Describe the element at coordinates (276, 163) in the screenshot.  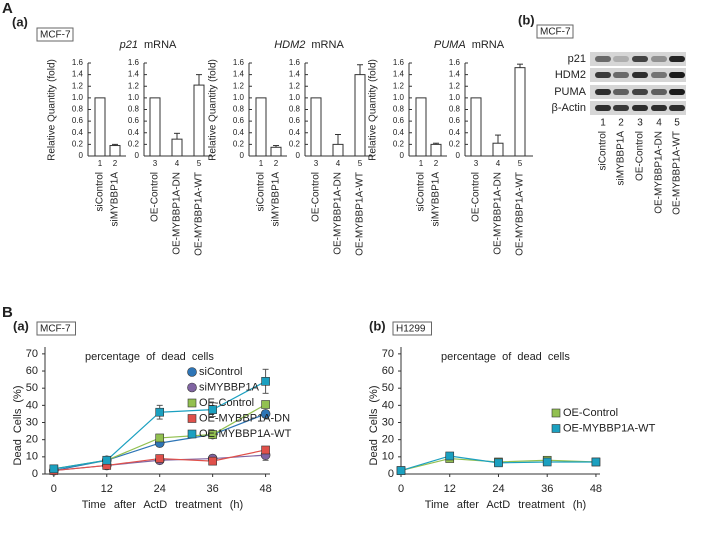
I see `sample-number: 2` at that location.